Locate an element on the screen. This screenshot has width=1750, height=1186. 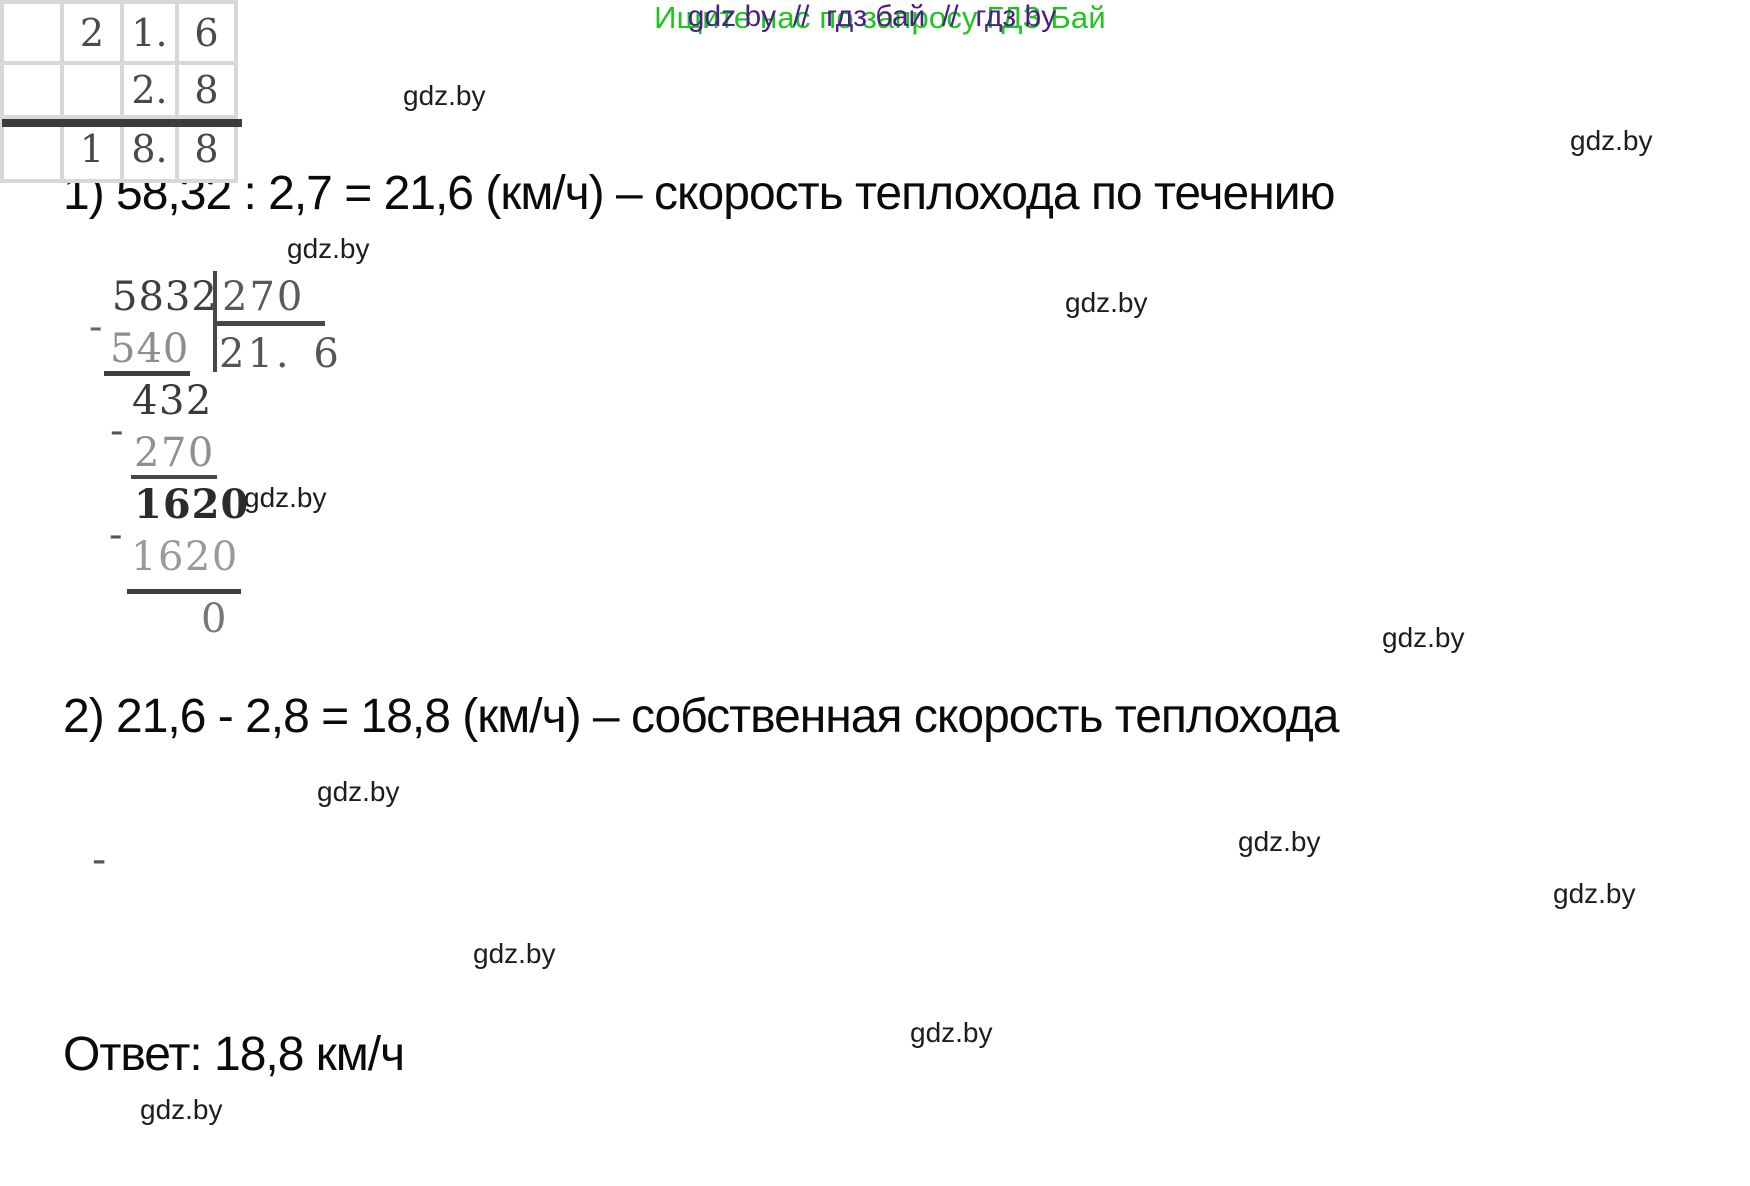
division-subtrahend-1: 540 is located at coordinates (150, 349).